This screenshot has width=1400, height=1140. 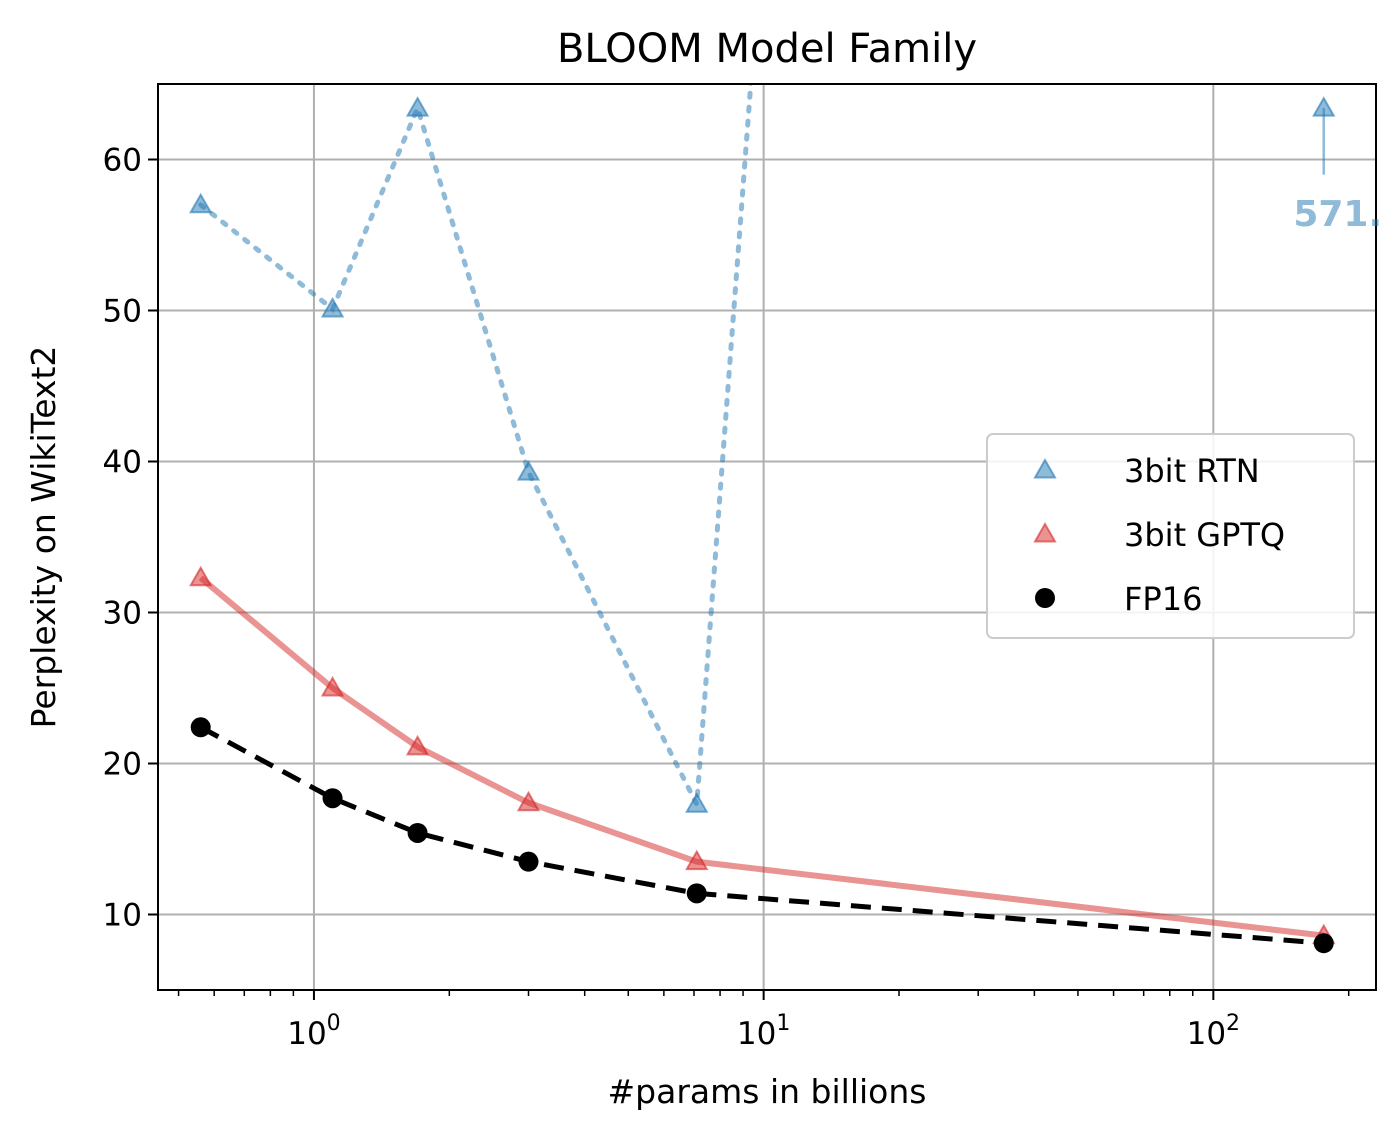 I want to click on x-tick-label: 10¹, so click(x=763, y=1031).